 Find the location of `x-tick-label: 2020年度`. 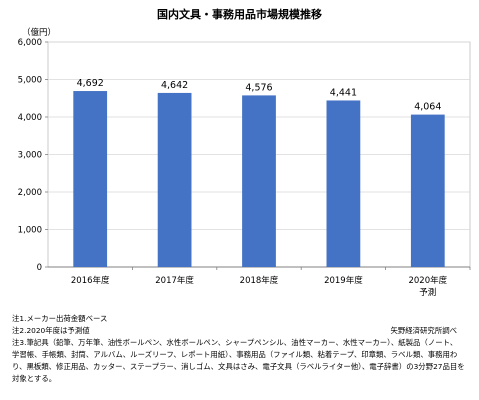

x-tick-label: 2020年度 is located at coordinates (427, 280).